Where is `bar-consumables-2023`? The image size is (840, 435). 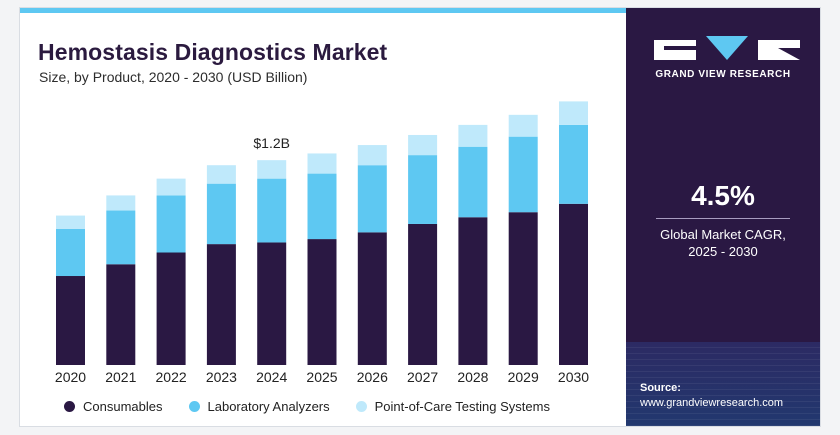 bar-consumables-2023 is located at coordinates (221, 304).